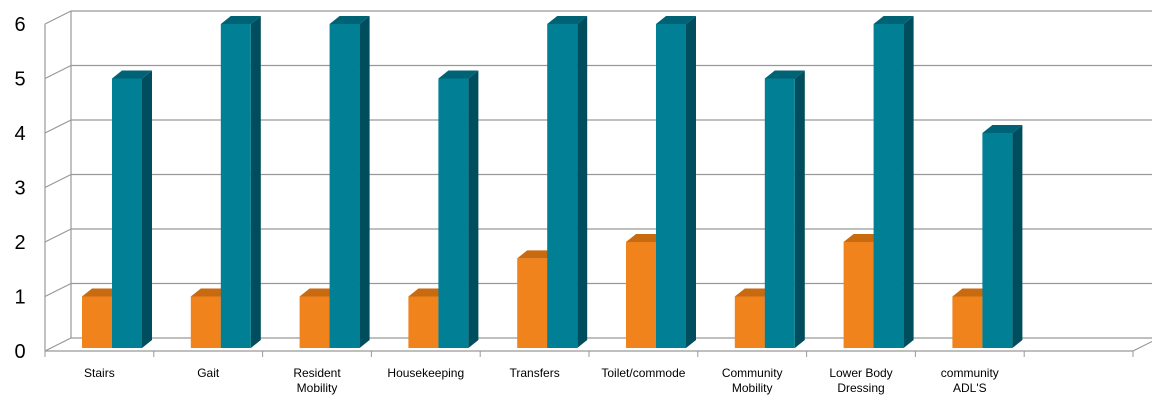  I want to click on y-tick-label: 2, so click(19, 243).